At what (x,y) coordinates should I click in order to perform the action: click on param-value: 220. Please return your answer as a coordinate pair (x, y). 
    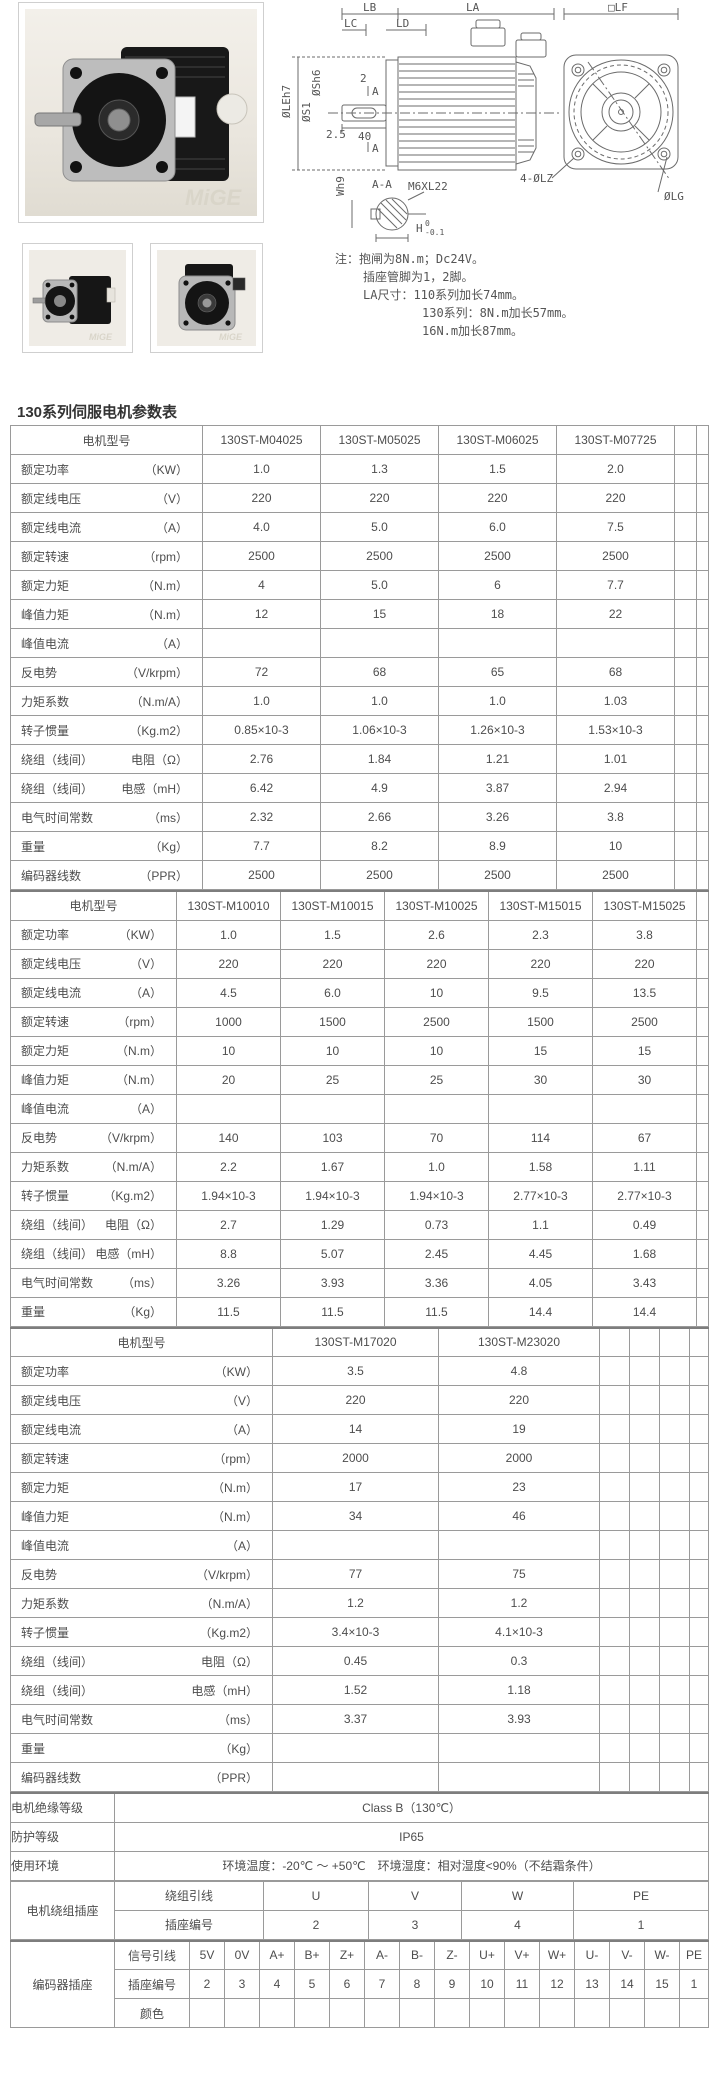
    Looking at the image, I should click on (519, 1400).